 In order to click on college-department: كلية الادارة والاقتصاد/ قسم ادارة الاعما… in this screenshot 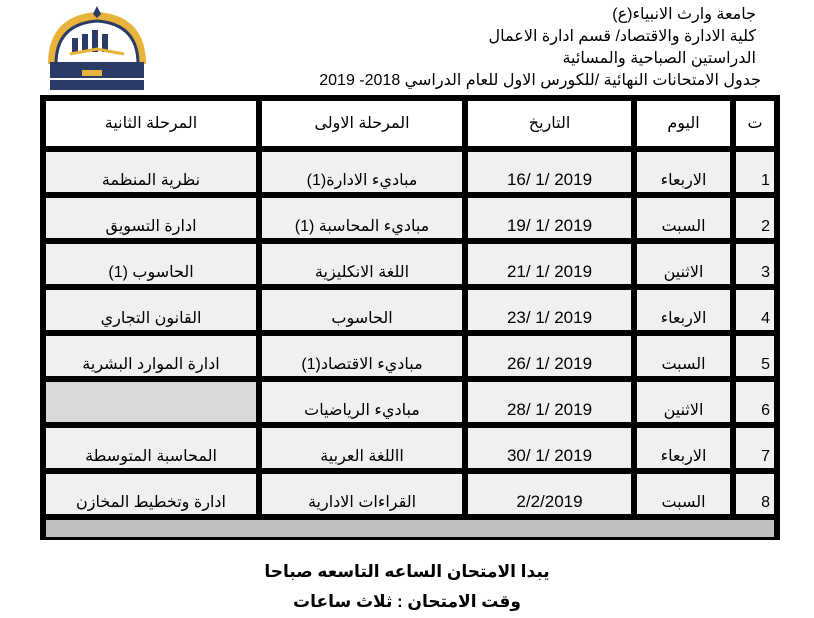, I will do `click(622, 36)`.